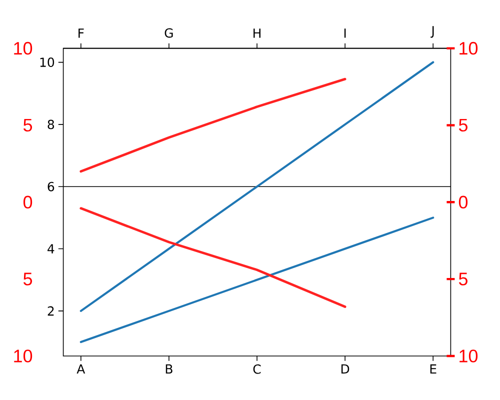 The image size is (500, 400). I want to click on y-tick-label: 8, so click(51, 125).